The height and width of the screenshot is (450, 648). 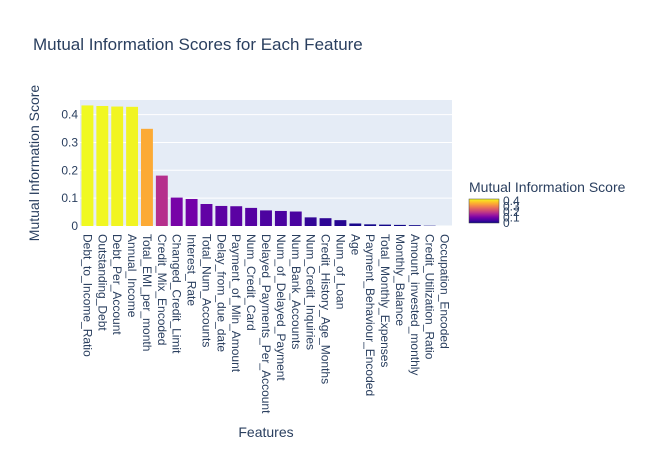 I want to click on x-tick-label: Changed_Credit_Limit, so click(x=177, y=294).